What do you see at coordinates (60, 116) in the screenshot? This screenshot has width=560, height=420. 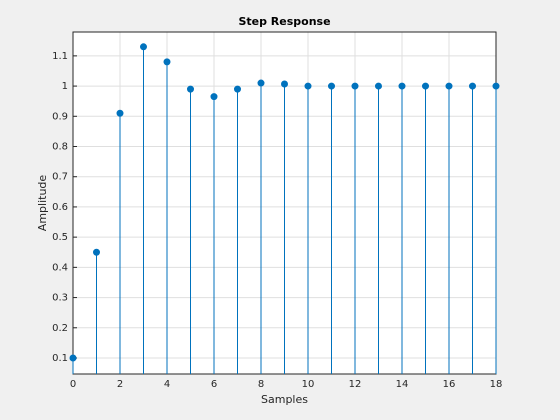 I see `y-tick-label: 0.9` at bounding box center [60, 116].